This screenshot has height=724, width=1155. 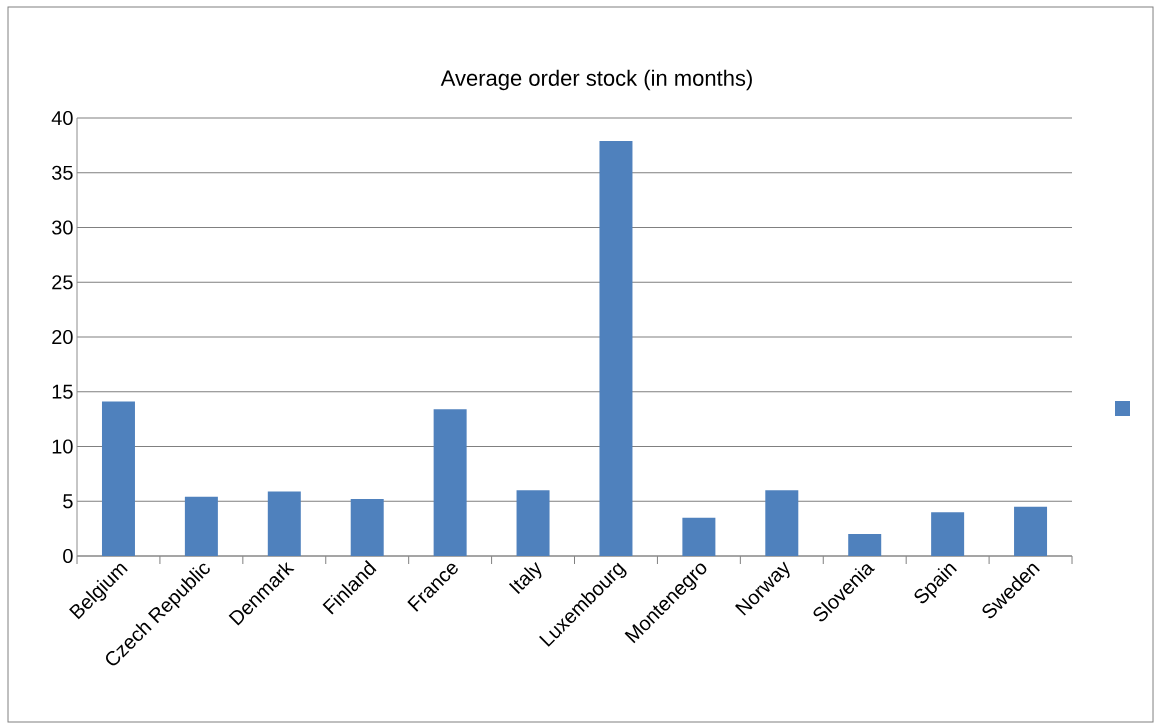 I want to click on y-tick-label: 15, so click(x=62, y=391).